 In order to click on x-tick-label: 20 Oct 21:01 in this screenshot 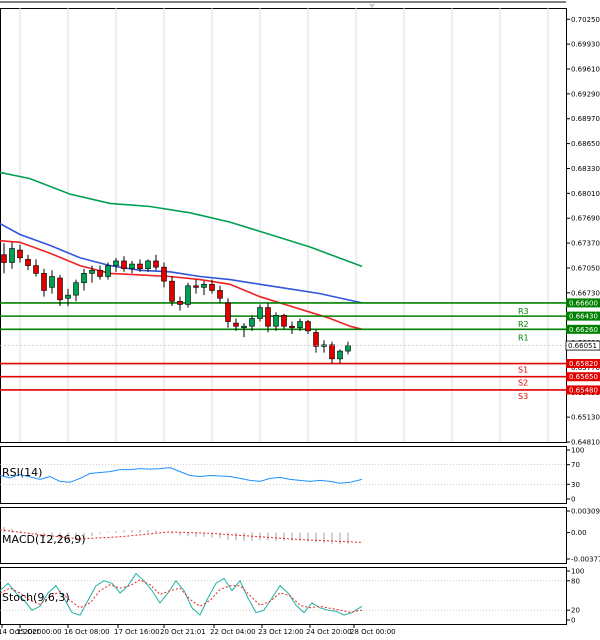, I will do `click(183, 632)`.